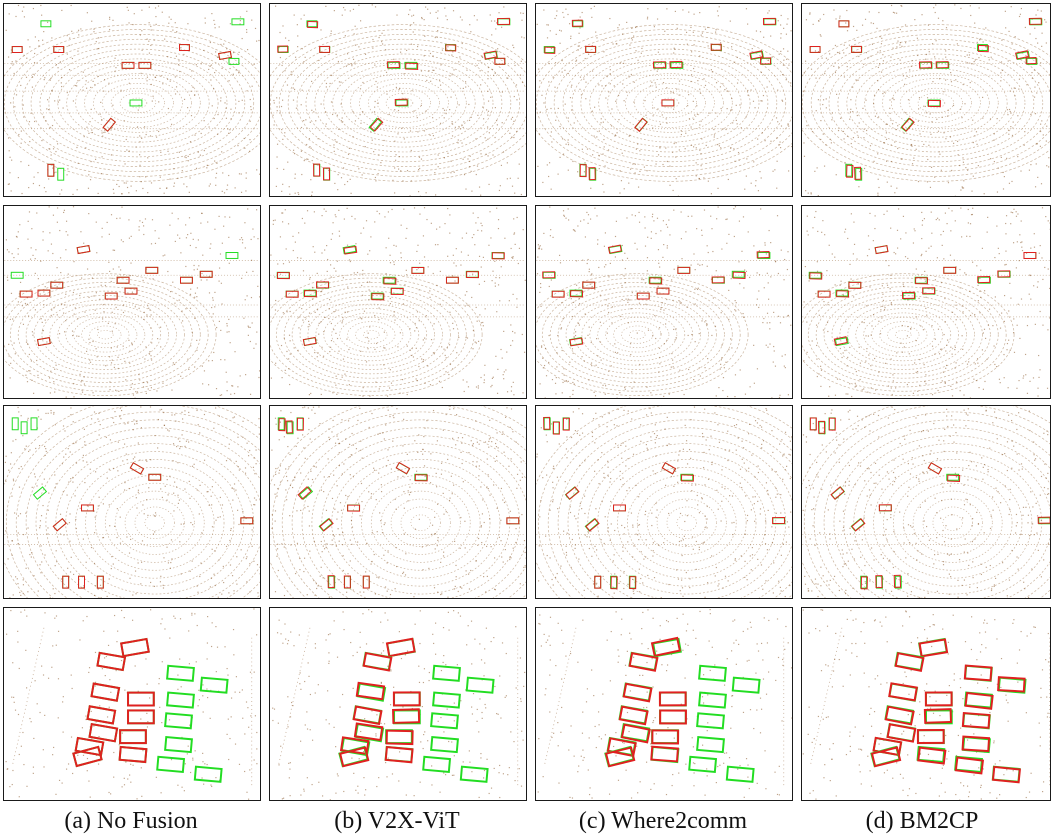 The height and width of the screenshot is (840, 1053). What do you see at coordinates (926, 502) in the screenshot?
I see `panel-r3-bm2cp` at bounding box center [926, 502].